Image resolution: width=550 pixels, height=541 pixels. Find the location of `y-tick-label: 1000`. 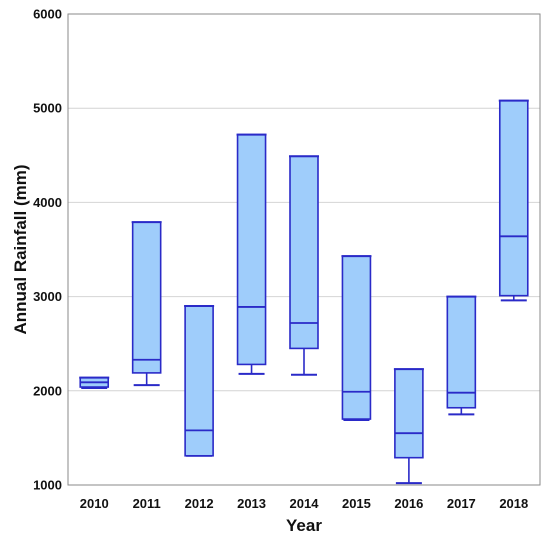

y-tick-label: 1000 is located at coordinates (47, 485).